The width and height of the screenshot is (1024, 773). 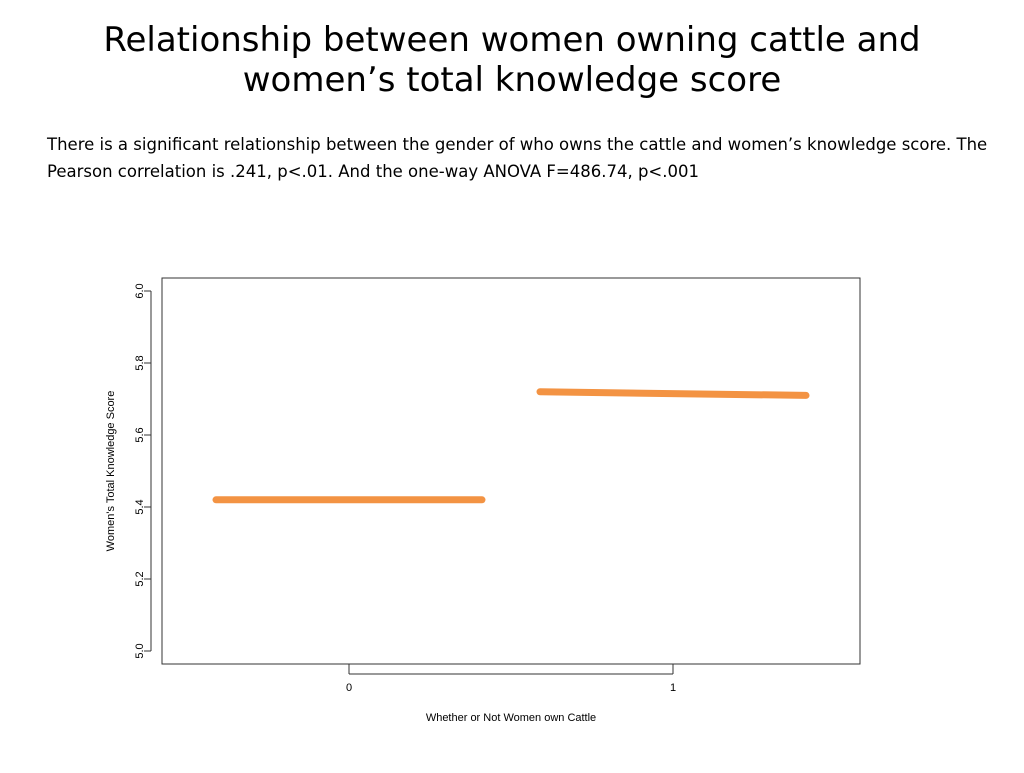 What do you see at coordinates (140, 506) in the screenshot?
I see `y-tick-label: 5.4` at bounding box center [140, 506].